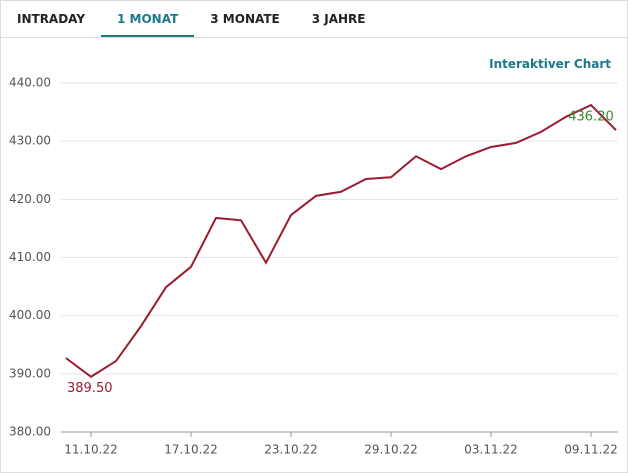 Image resolution: width=628 pixels, height=473 pixels. What do you see at coordinates (30, 199) in the screenshot?
I see `y-tick-label: 420.00` at bounding box center [30, 199].